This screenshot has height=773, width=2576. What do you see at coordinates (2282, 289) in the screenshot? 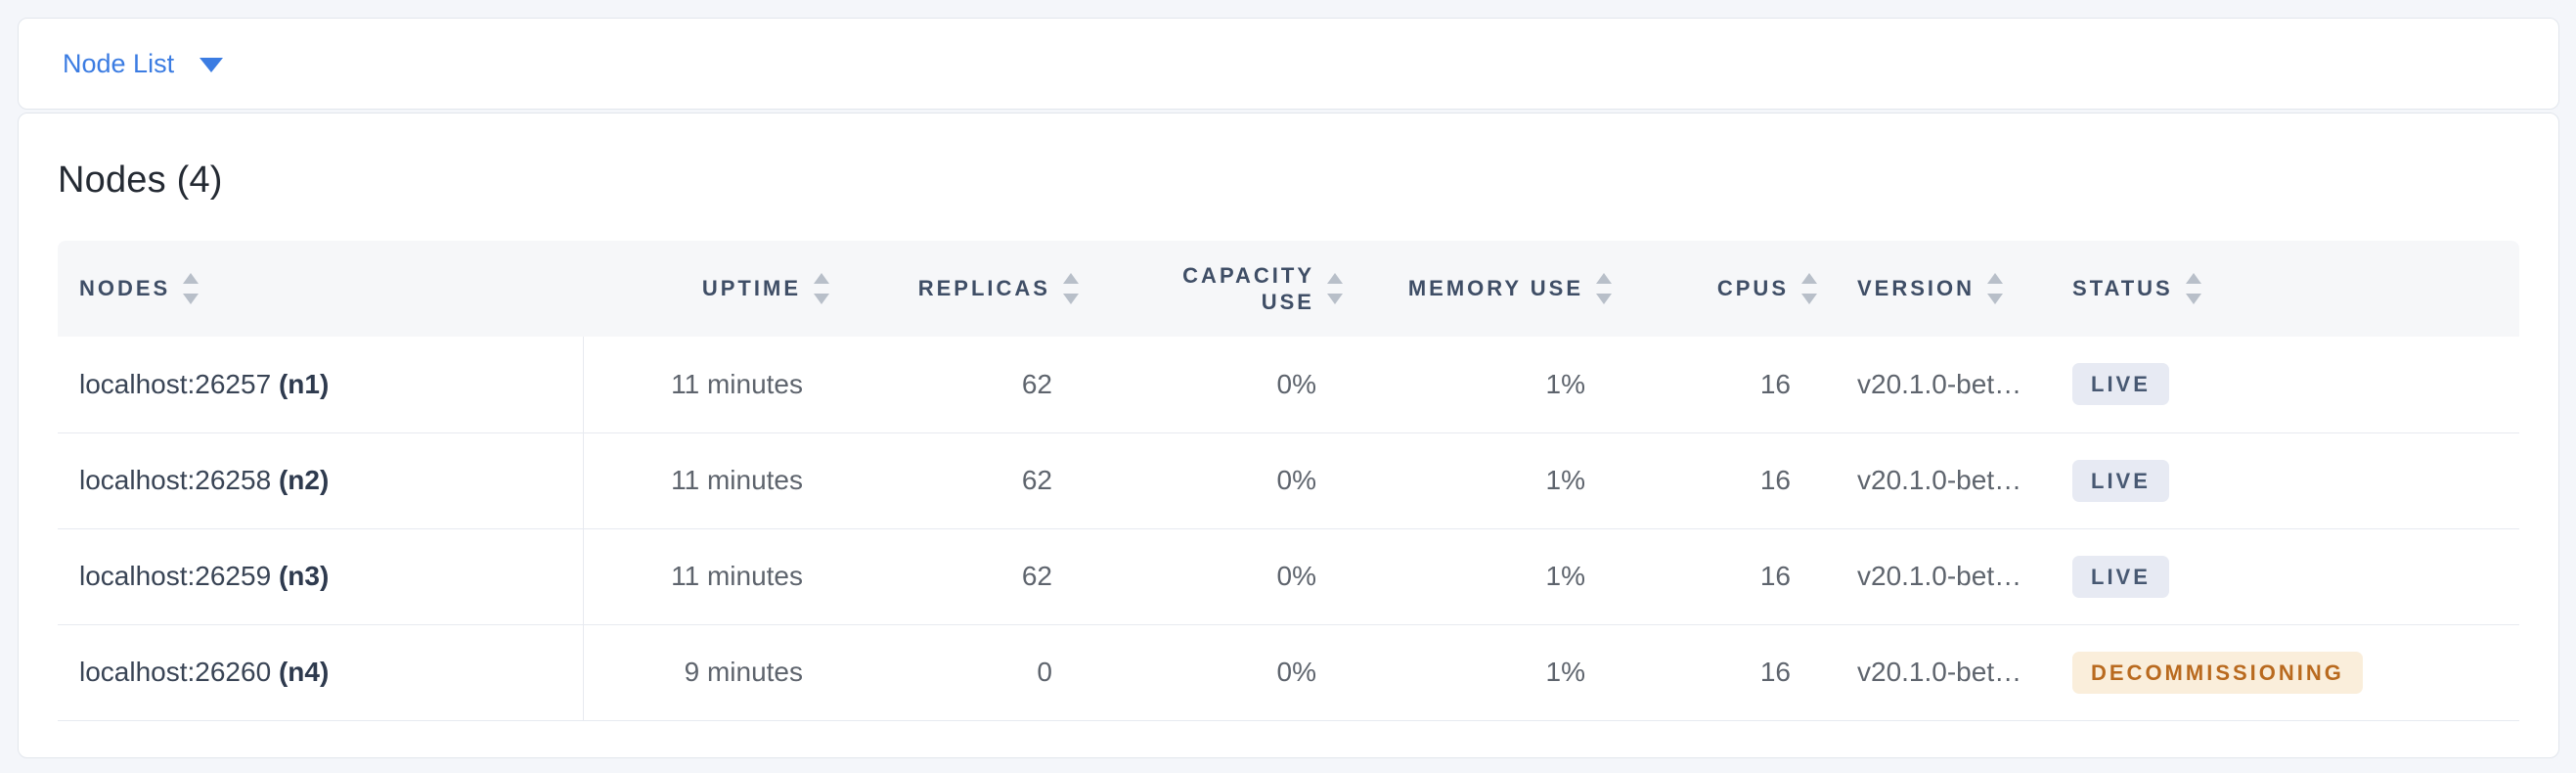
I see `column-header-status: STATUS` at bounding box center [2282, 289].